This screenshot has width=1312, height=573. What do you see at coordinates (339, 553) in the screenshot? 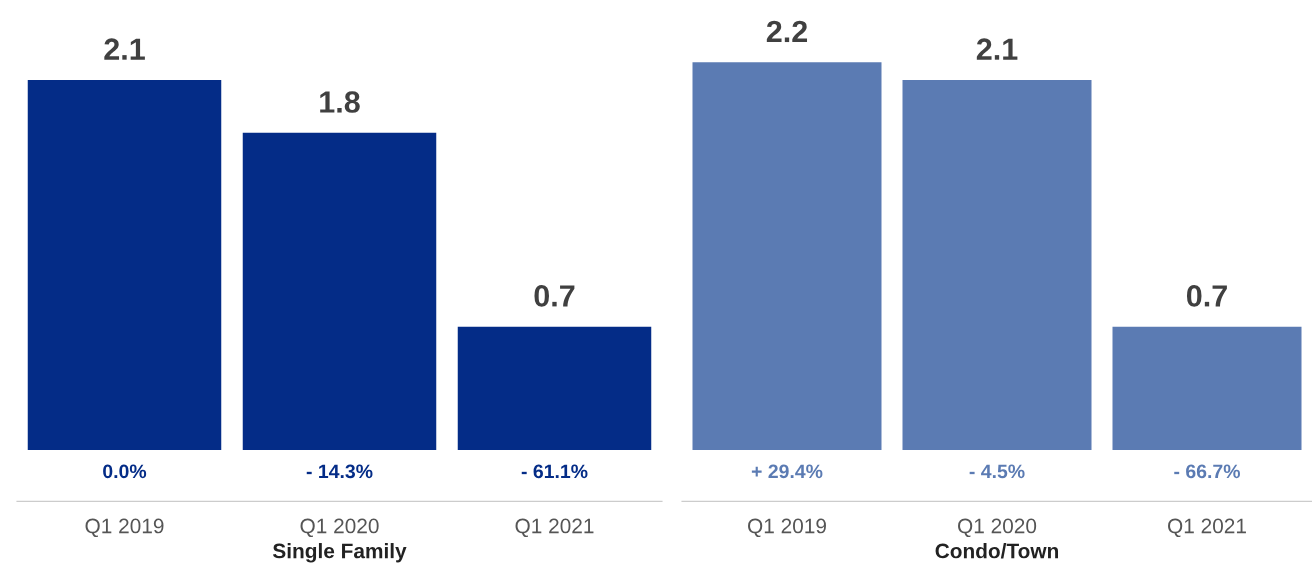
I see `x-axis-title: Single Family` at bounding box center [339, 553].